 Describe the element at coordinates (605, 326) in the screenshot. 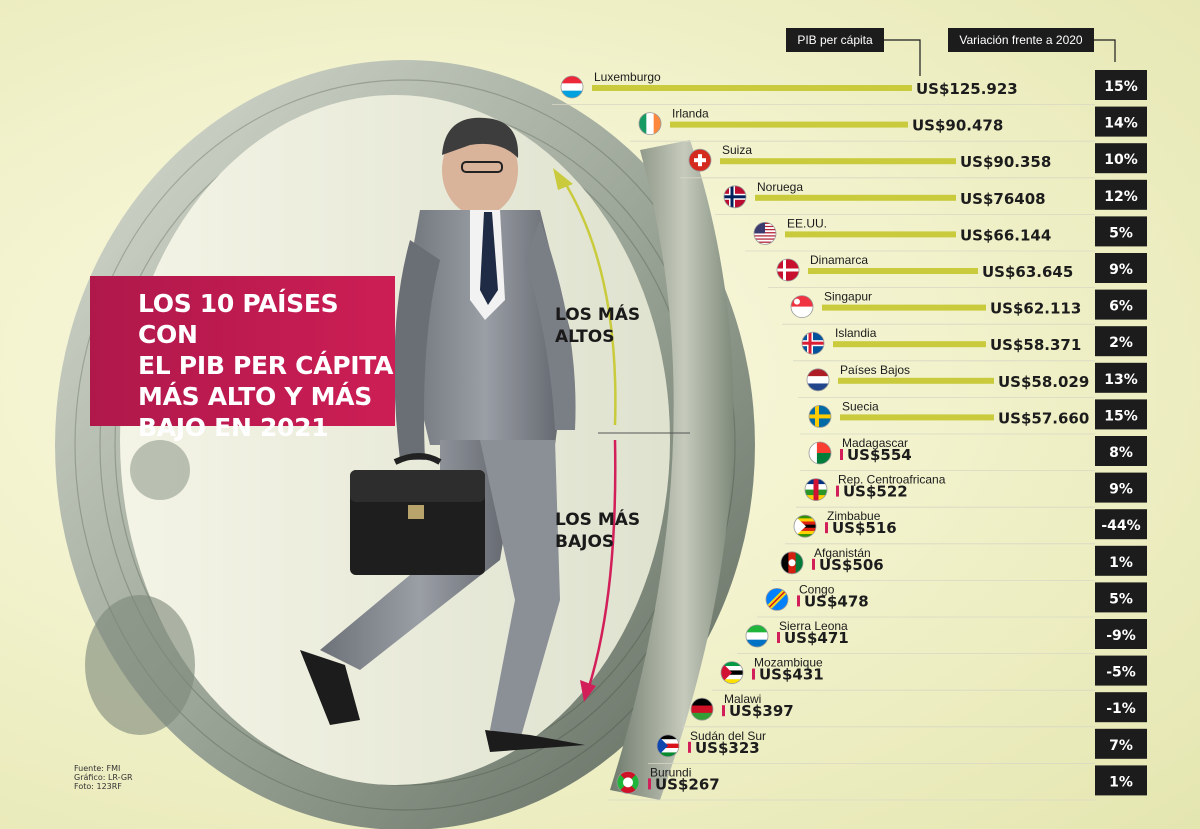

I see `group-label-top: LOS MÁS ALTOS` at that location.